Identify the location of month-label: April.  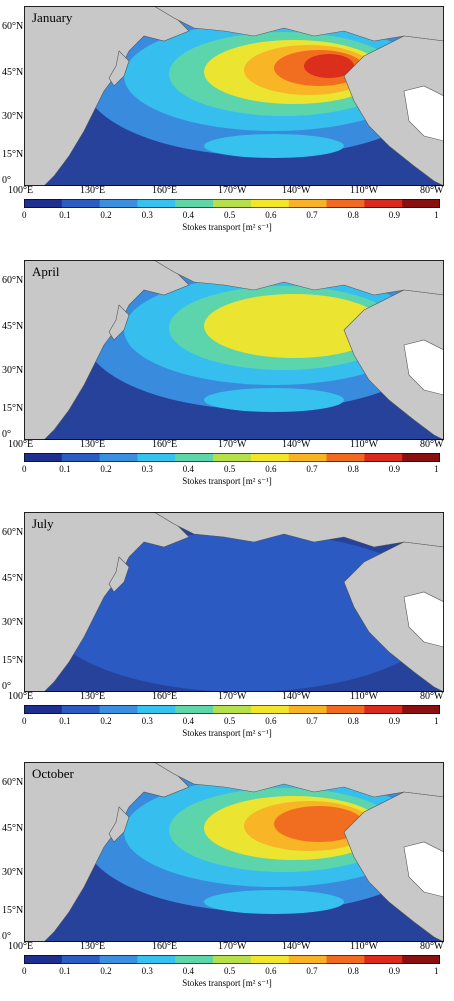
(46, 271).